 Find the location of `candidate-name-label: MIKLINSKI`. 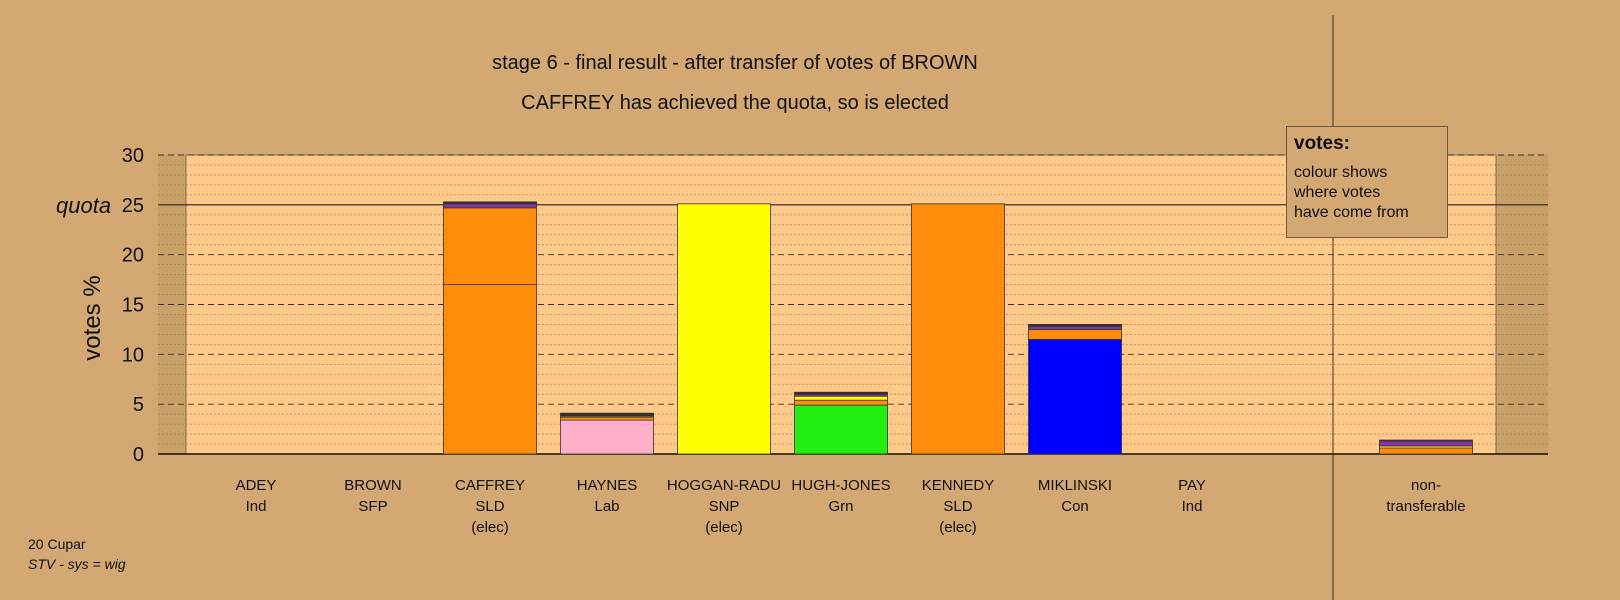

candidate-name-label: MIKLINSKI is located at coordinates (1075, 485).